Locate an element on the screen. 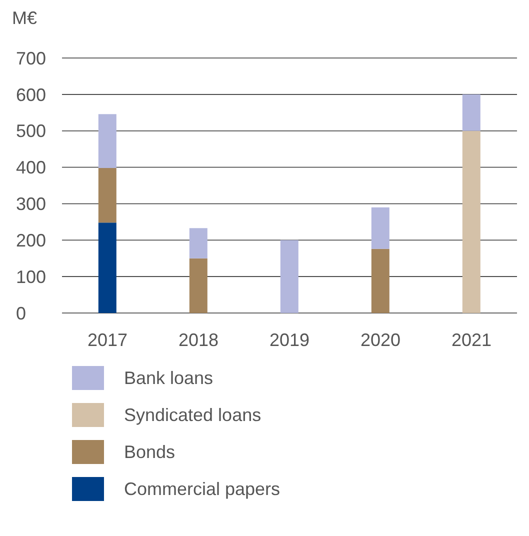  x-tick-label: 2019 is located at coordinates (289, 340).